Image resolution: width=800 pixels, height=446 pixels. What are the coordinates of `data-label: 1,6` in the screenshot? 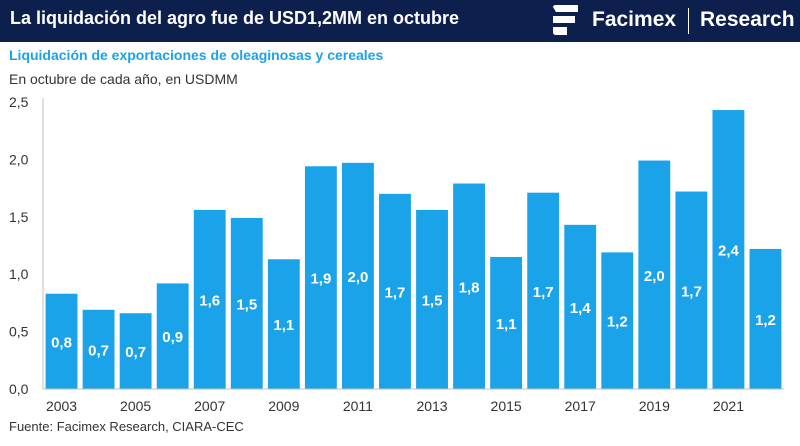 It's located at (209, 300).